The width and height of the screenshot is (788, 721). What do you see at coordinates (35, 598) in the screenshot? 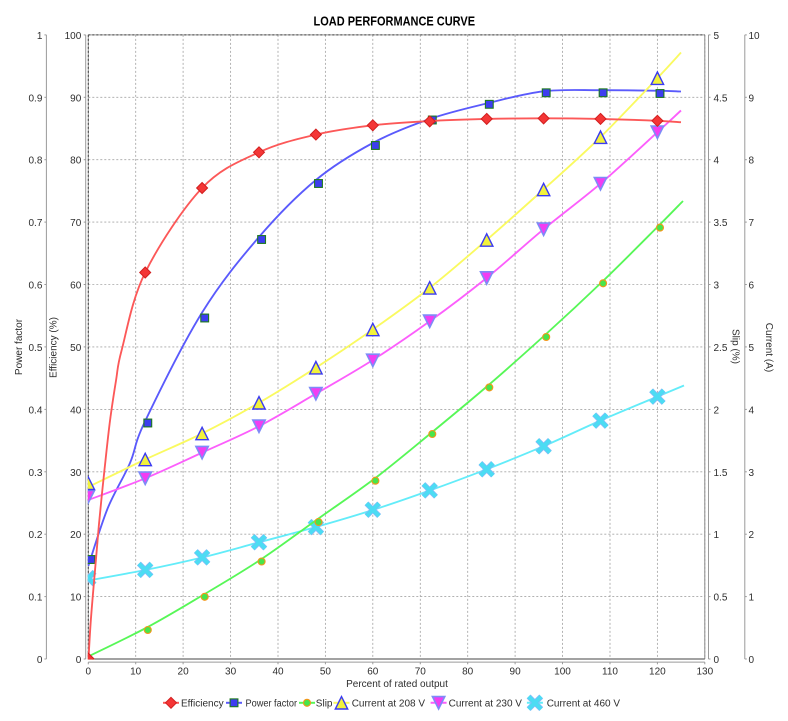
I see `svg-text: 0.1` at bounding box center [35, 598].